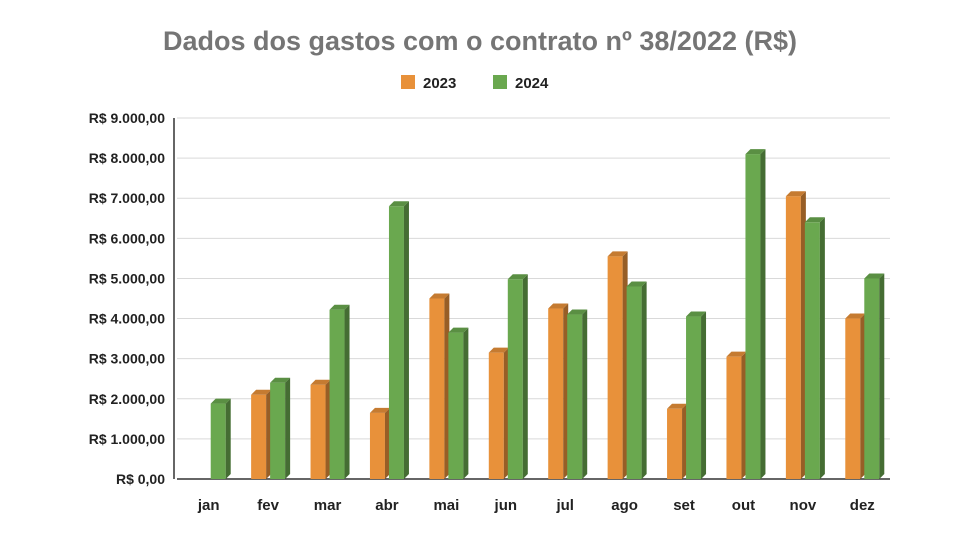  What do you see at coordinates (498, 413) in the screenshot?
I see `bar-2023-jun` at bounding box center [498, 413].